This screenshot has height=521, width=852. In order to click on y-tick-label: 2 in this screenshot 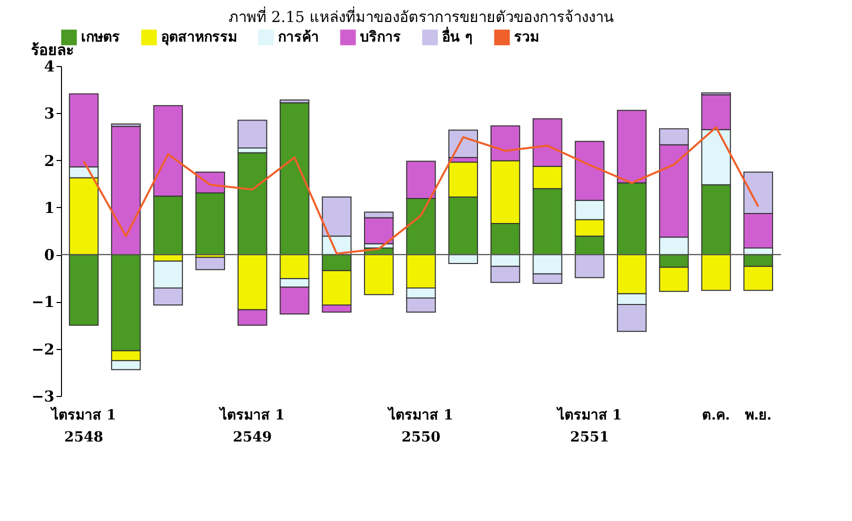, I will do `click(49, 161)`.